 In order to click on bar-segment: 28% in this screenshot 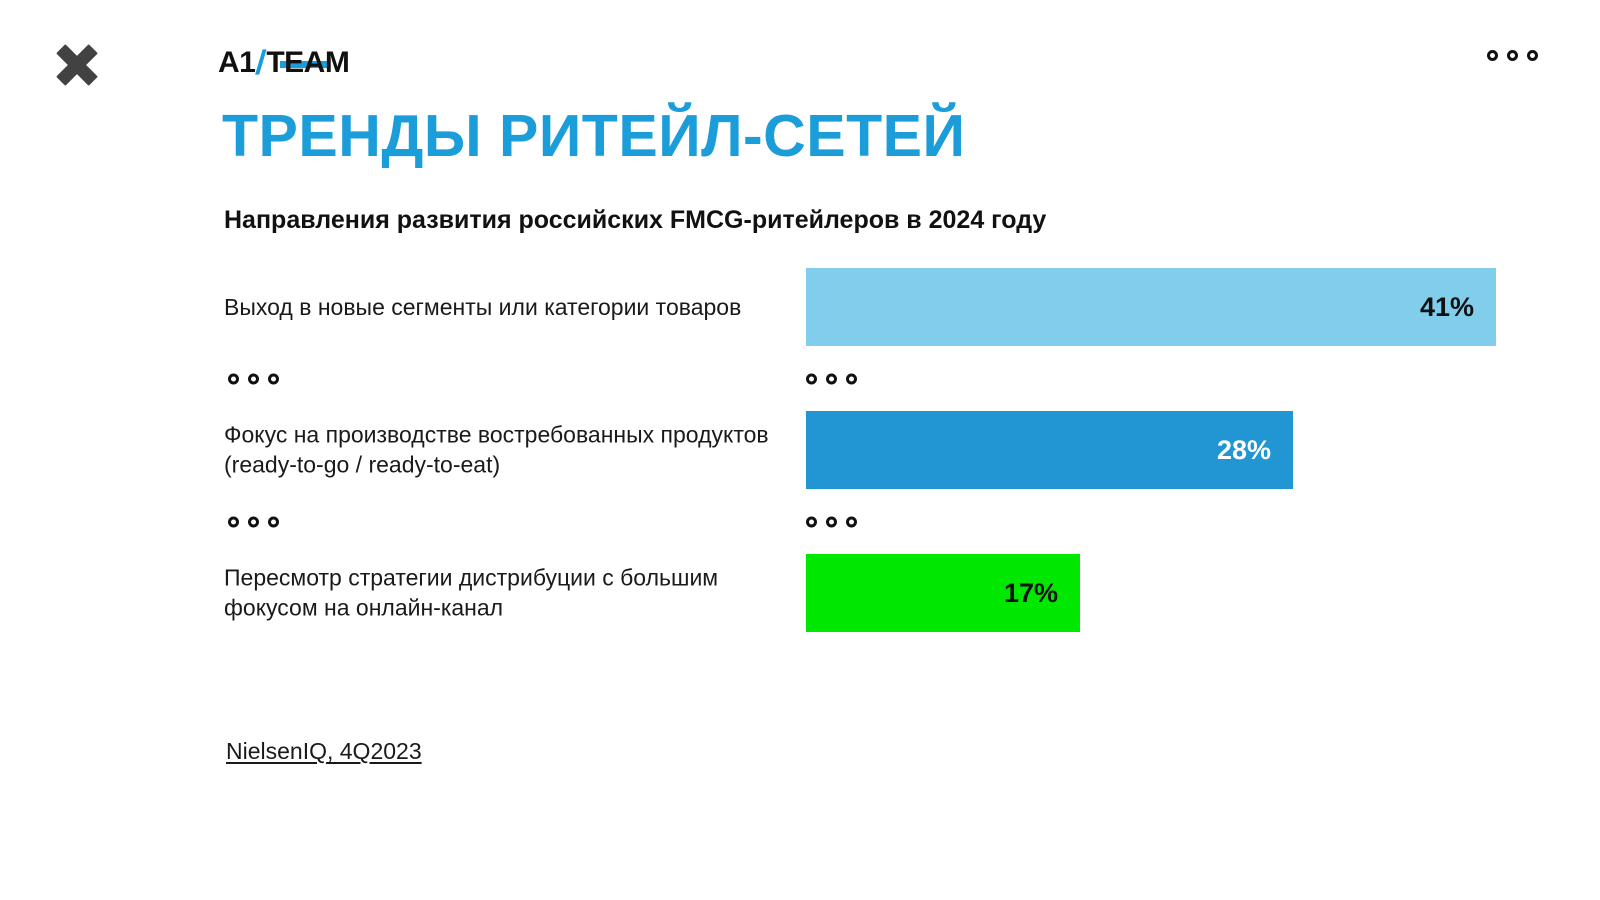, I will do `click(1049, 450)`.